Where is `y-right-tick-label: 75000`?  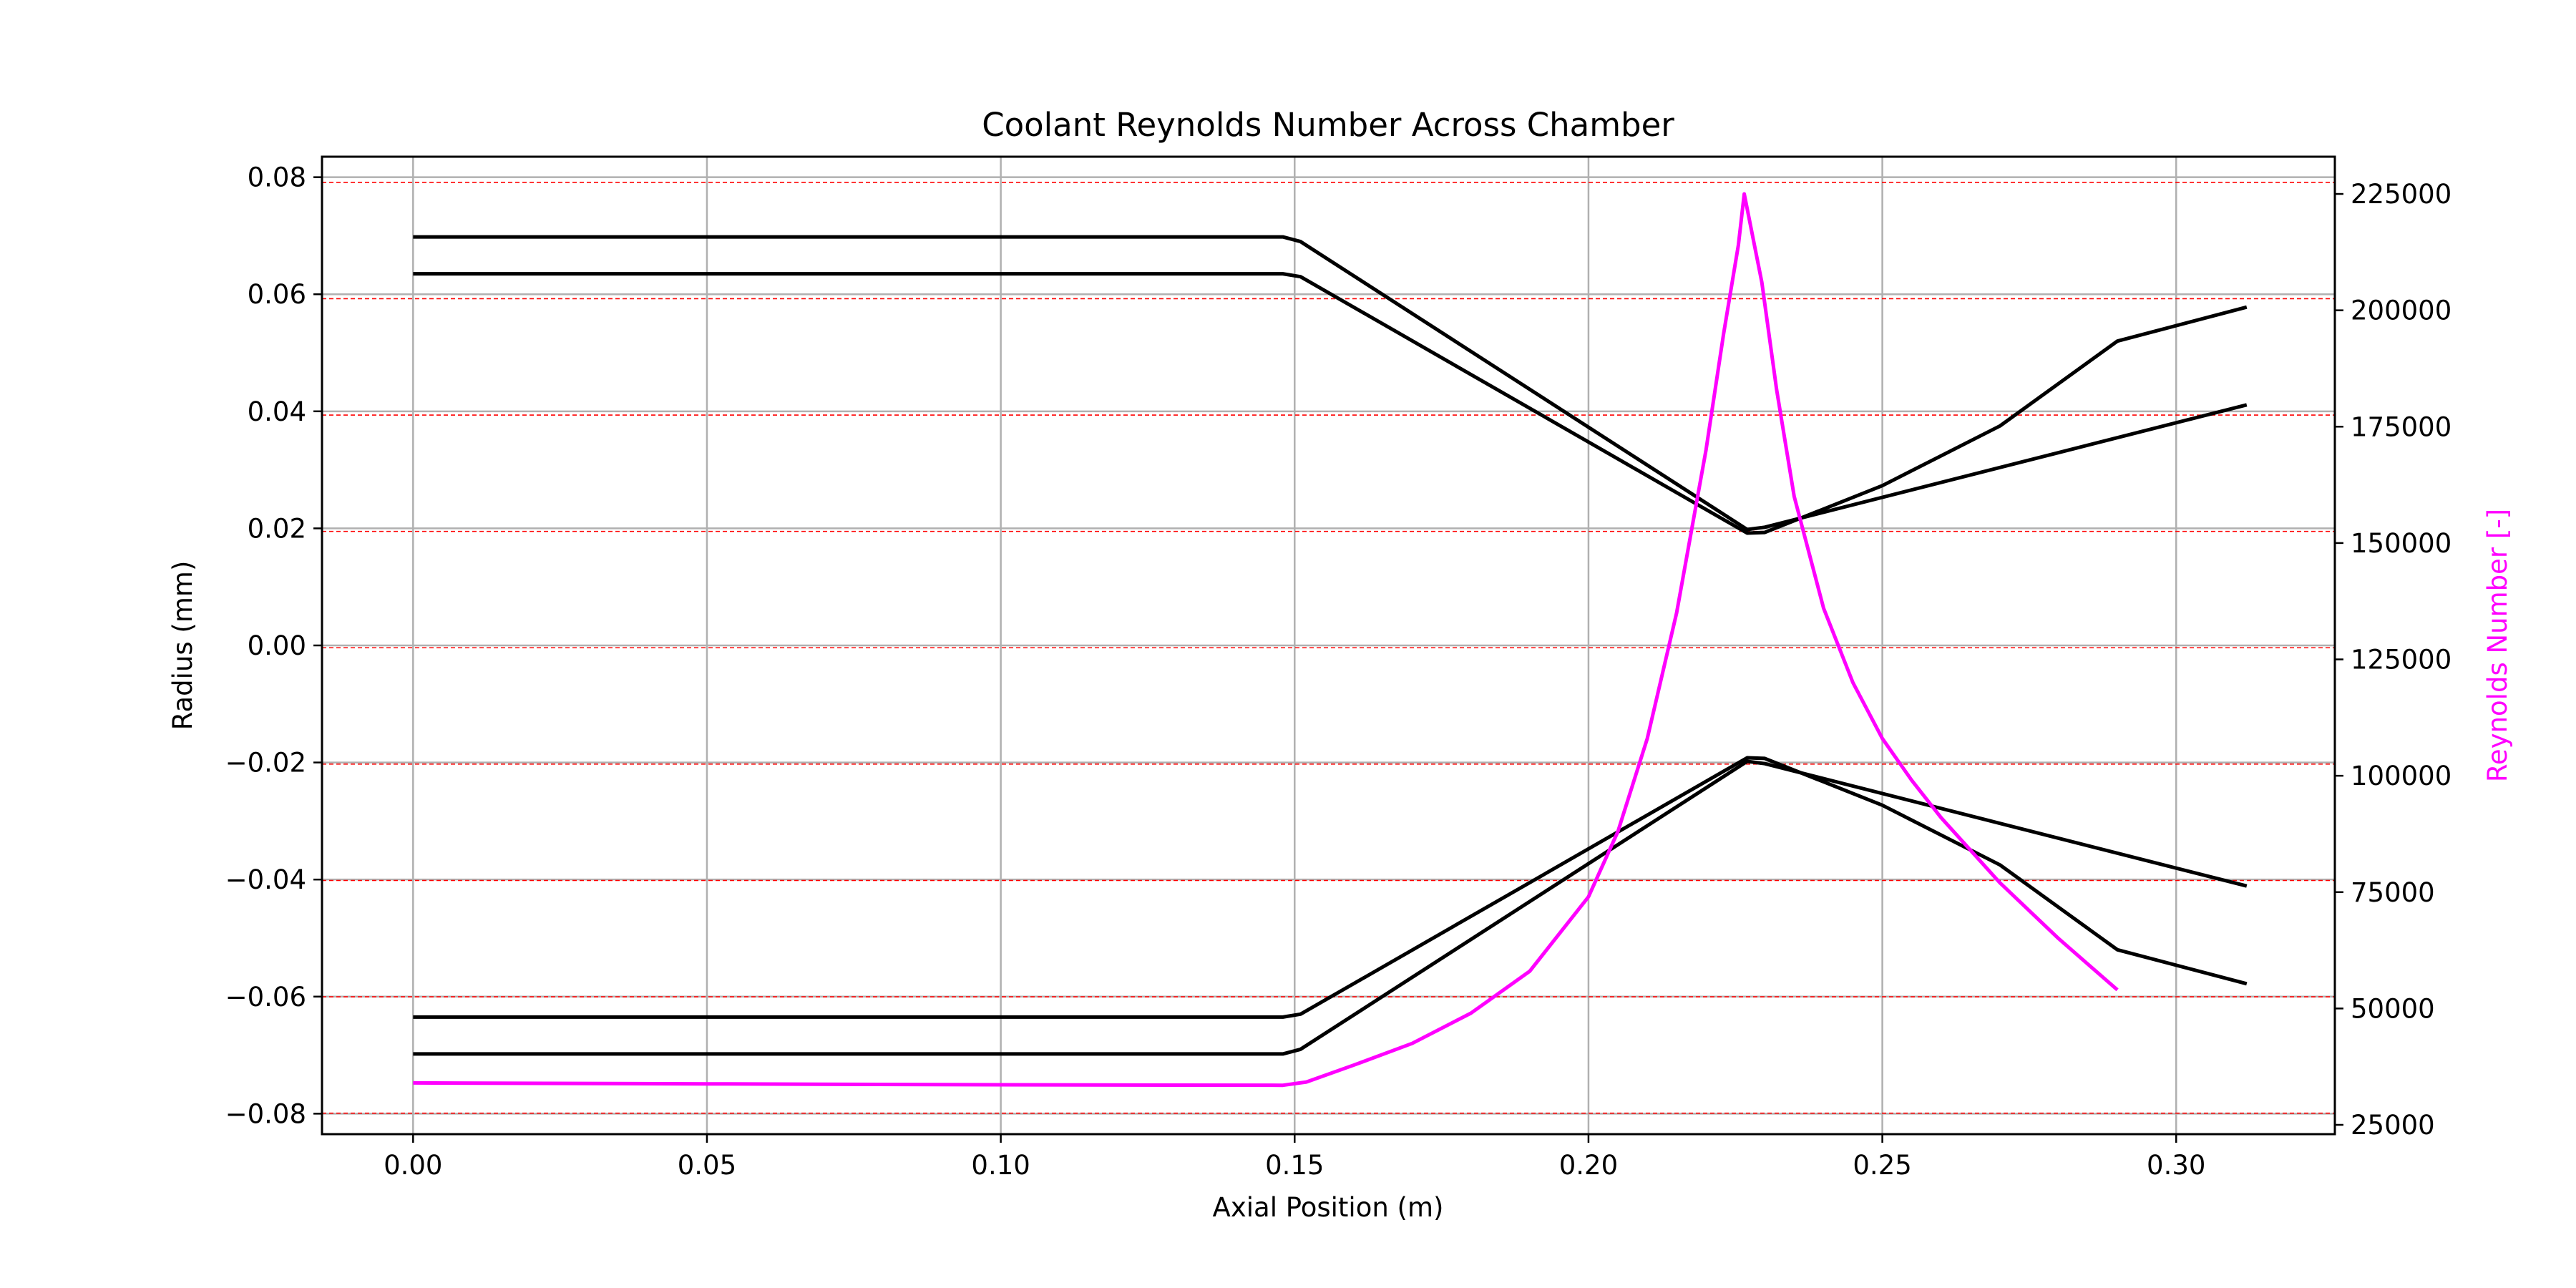
y-right-tick-label: 75000 is located at coordinates (2393, 892).